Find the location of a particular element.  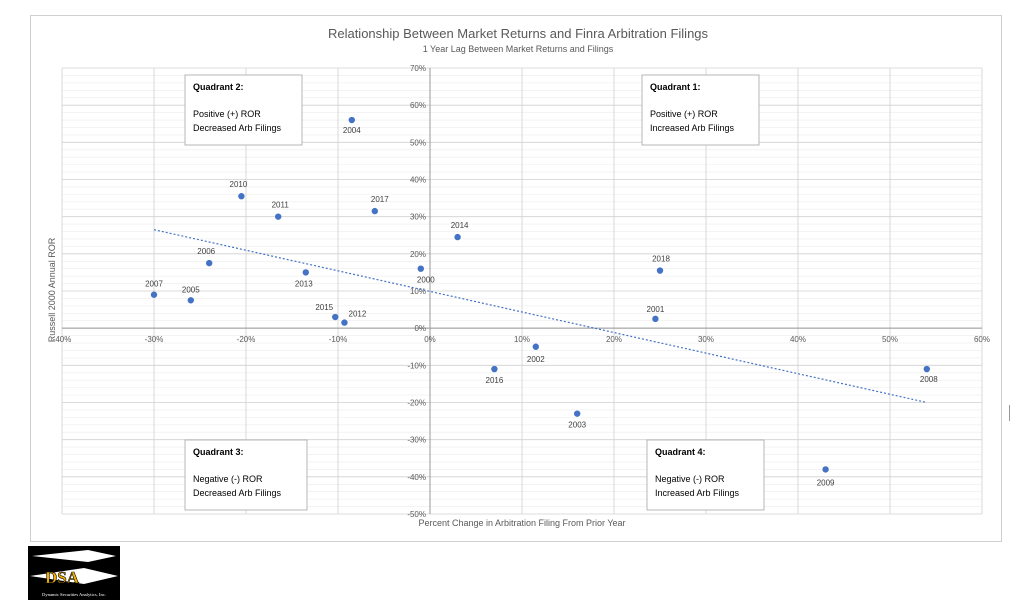

data-point-2014 is located at coordinates (457, 237).